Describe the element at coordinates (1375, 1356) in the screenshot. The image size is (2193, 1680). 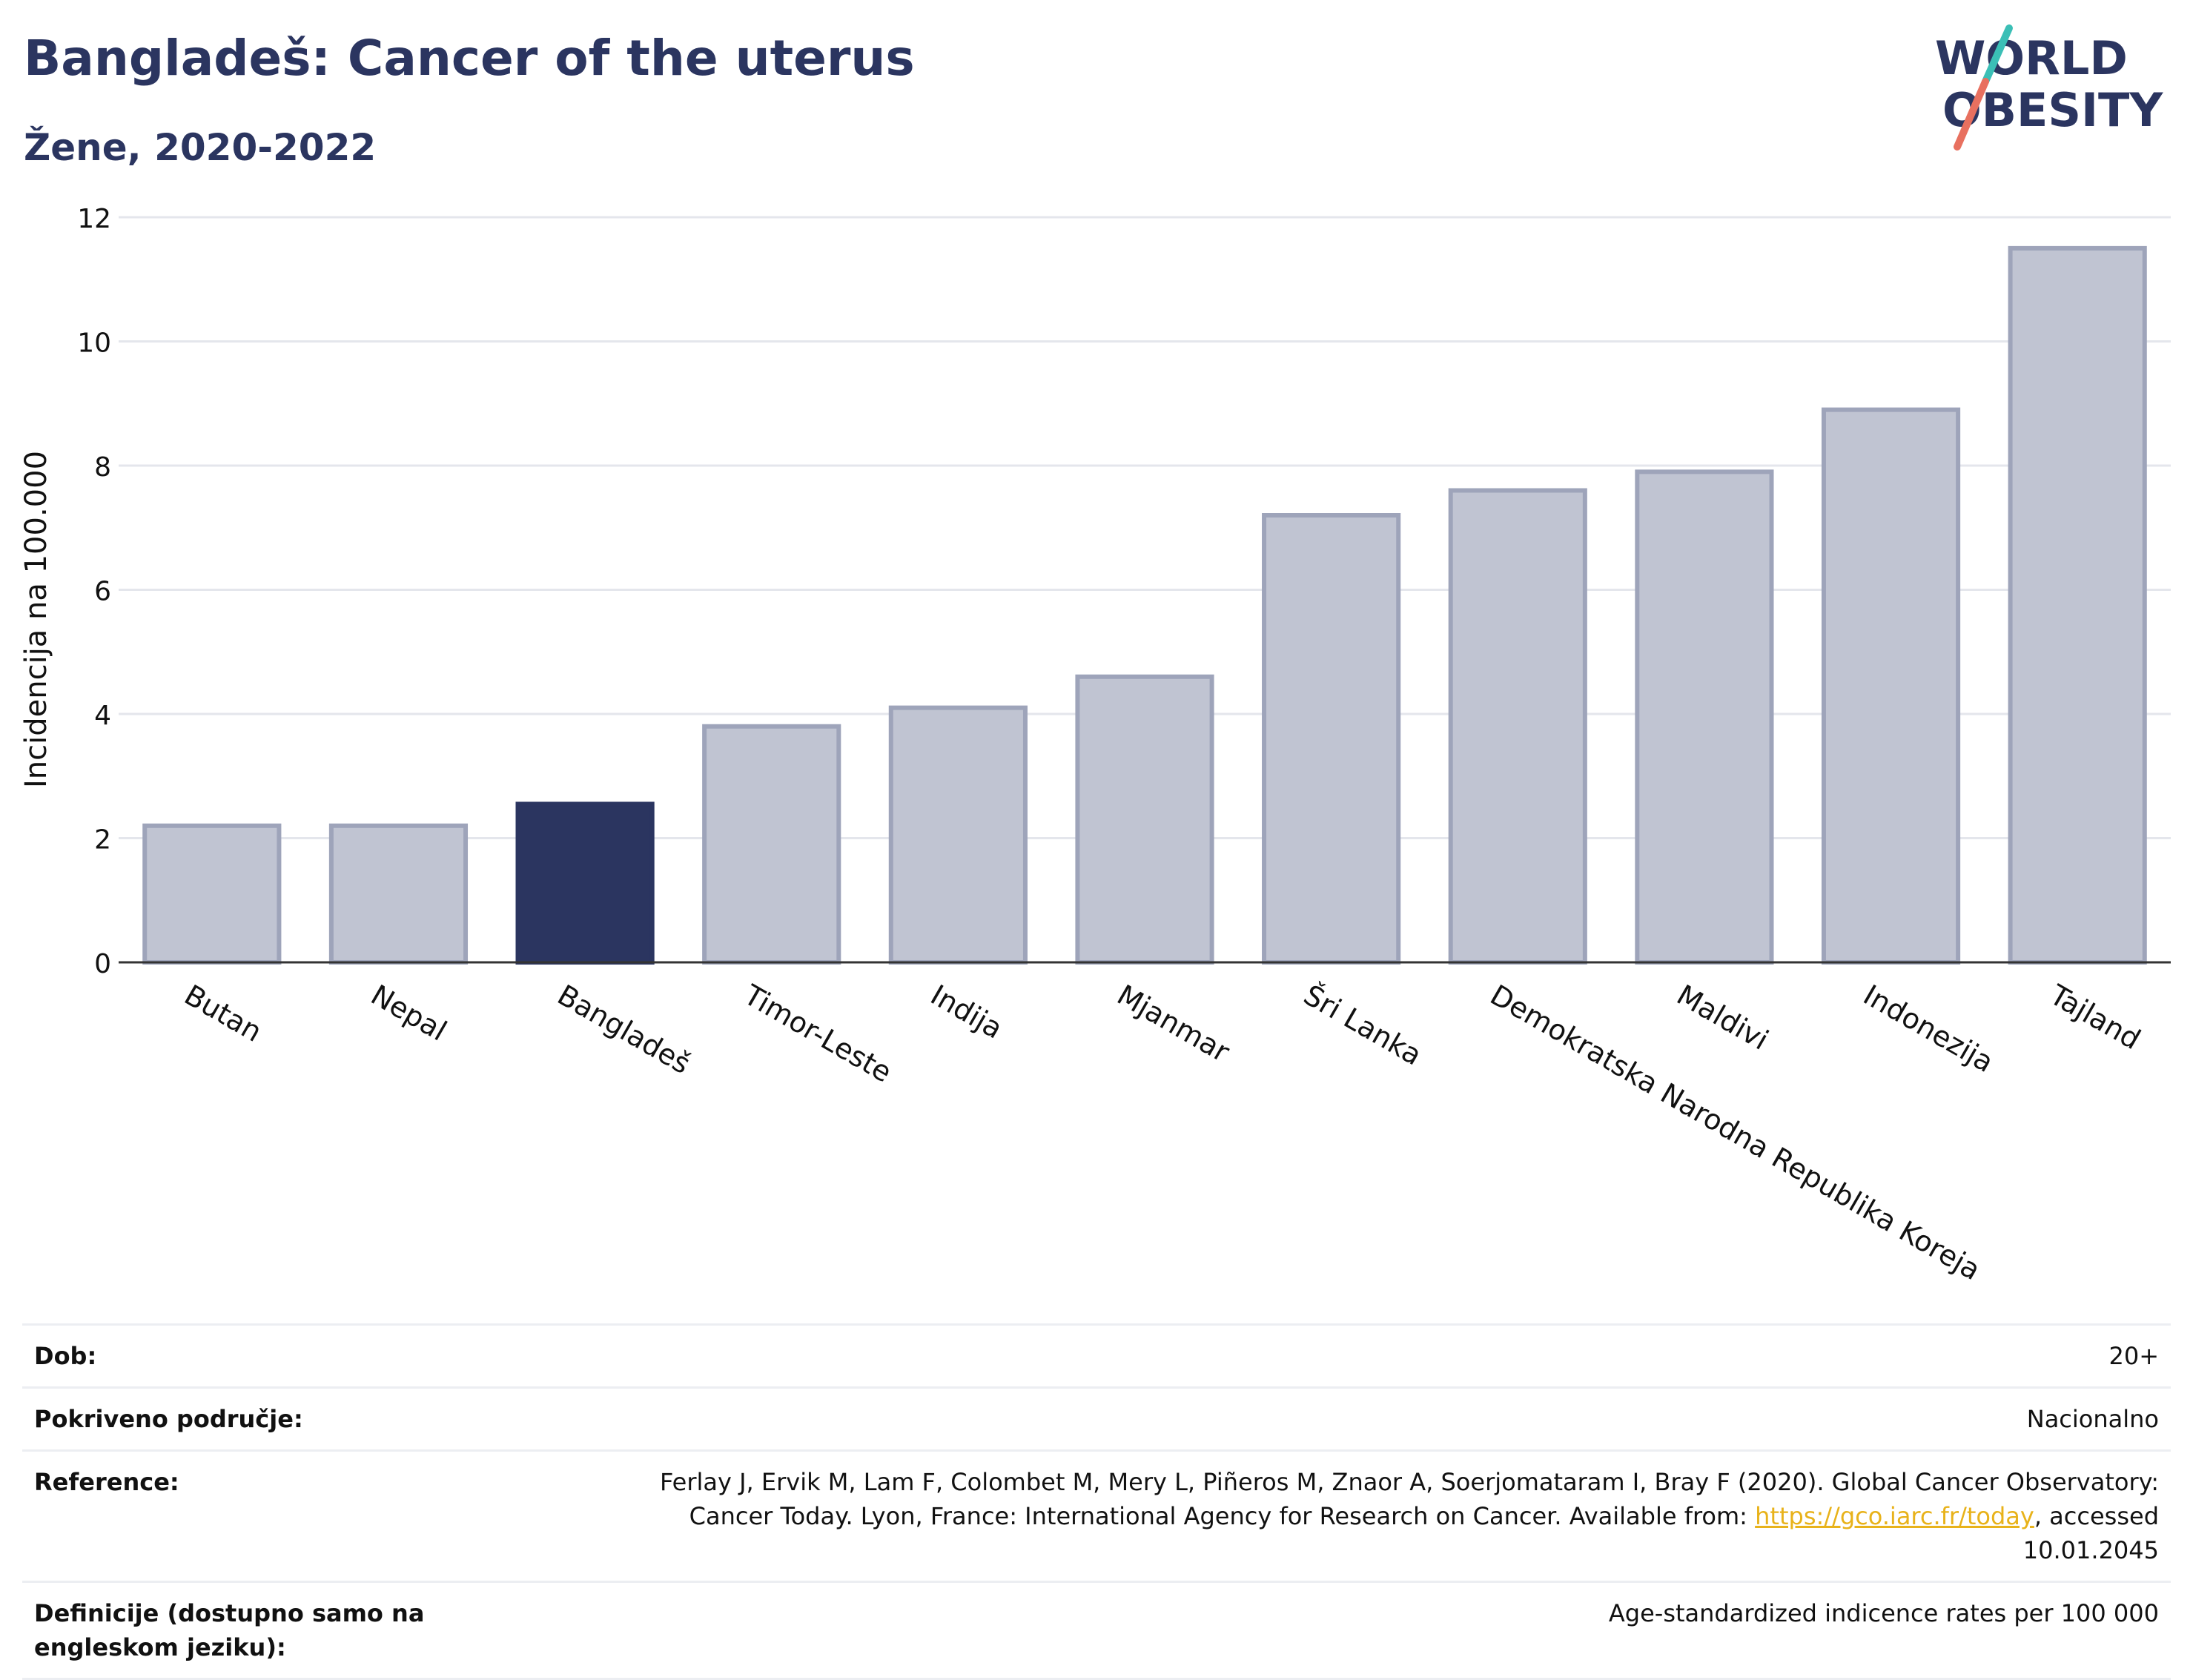
I see `info-value: 20+` at that location.